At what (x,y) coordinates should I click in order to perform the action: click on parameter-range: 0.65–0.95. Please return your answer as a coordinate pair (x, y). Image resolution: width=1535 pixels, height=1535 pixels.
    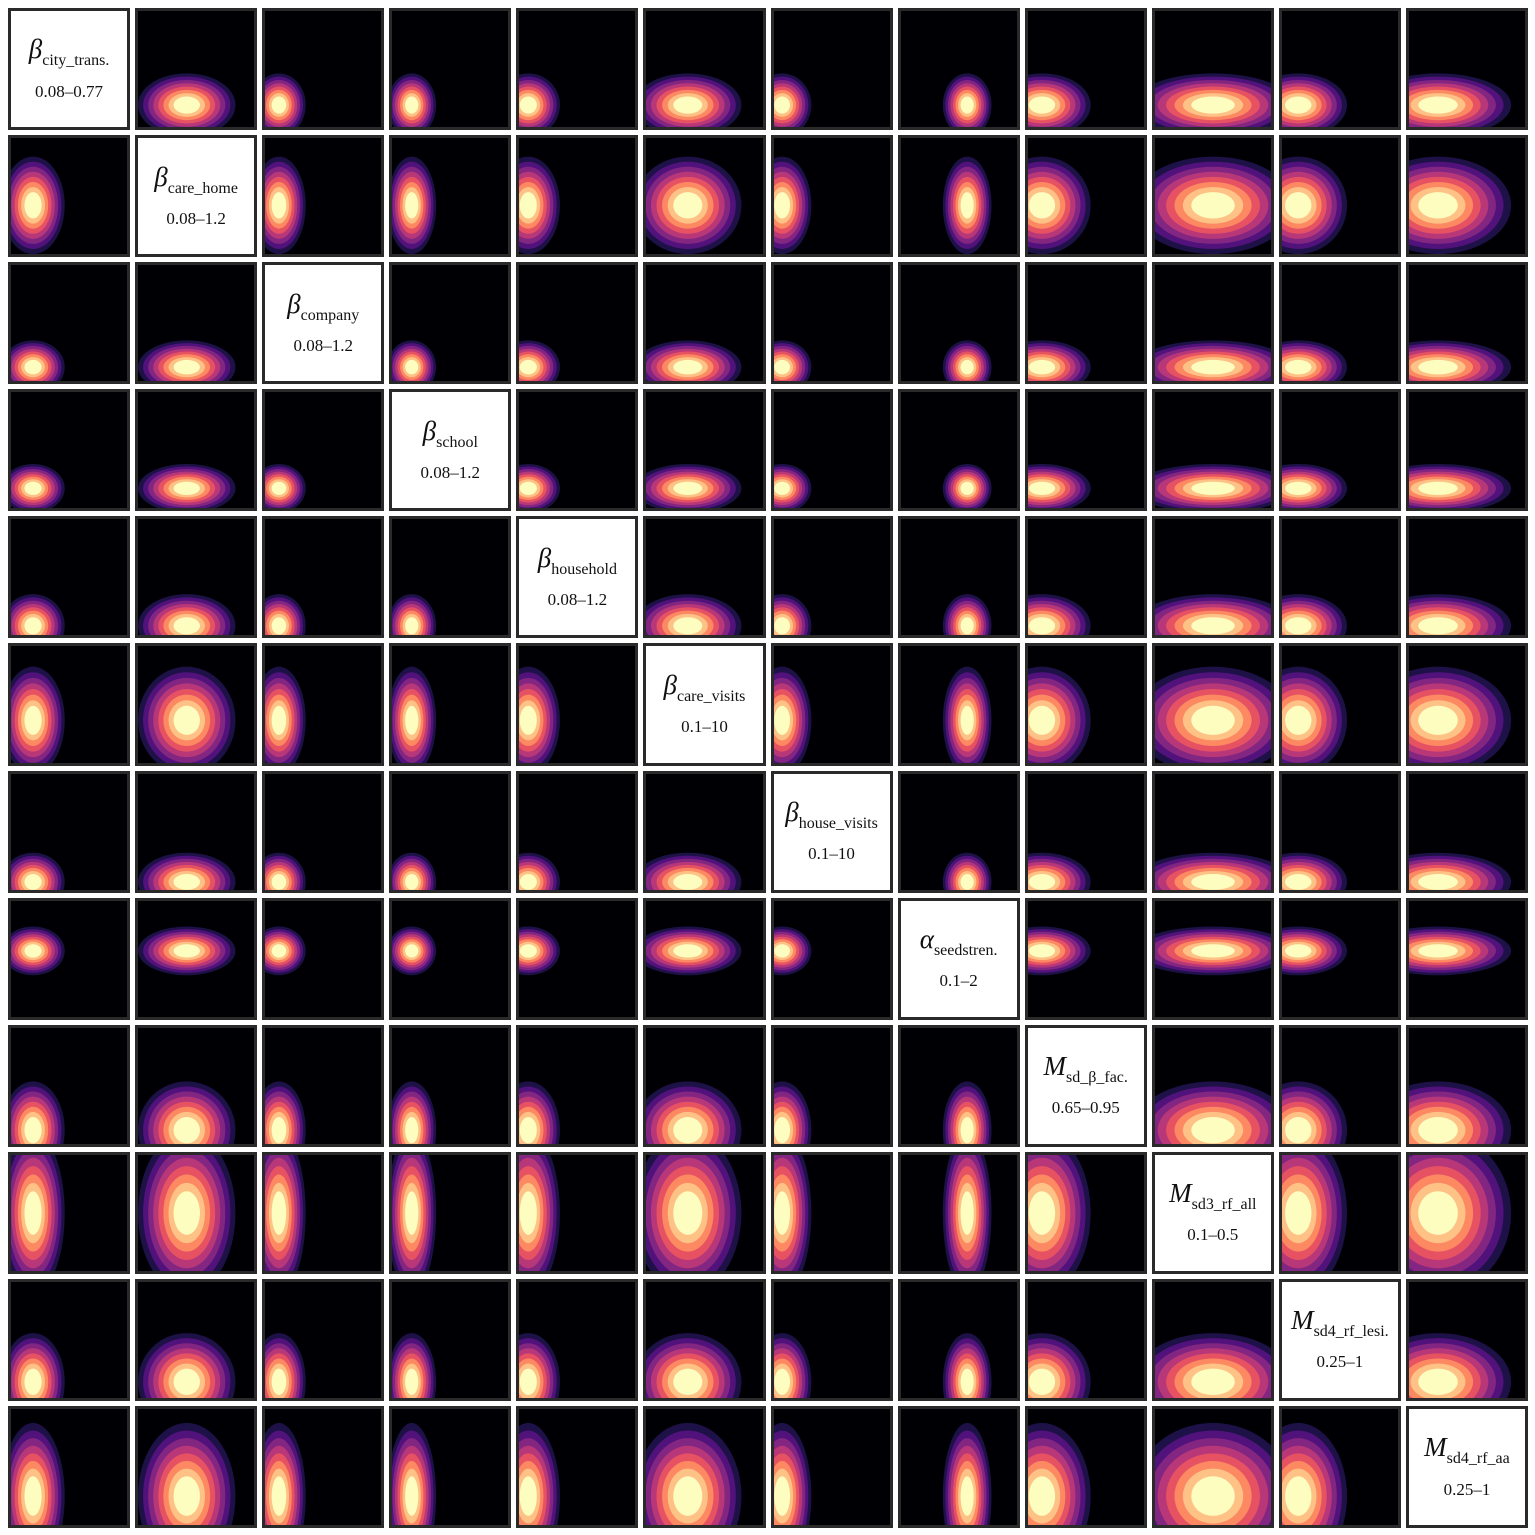
    Looking at the image, I should click on (1085, 1108).